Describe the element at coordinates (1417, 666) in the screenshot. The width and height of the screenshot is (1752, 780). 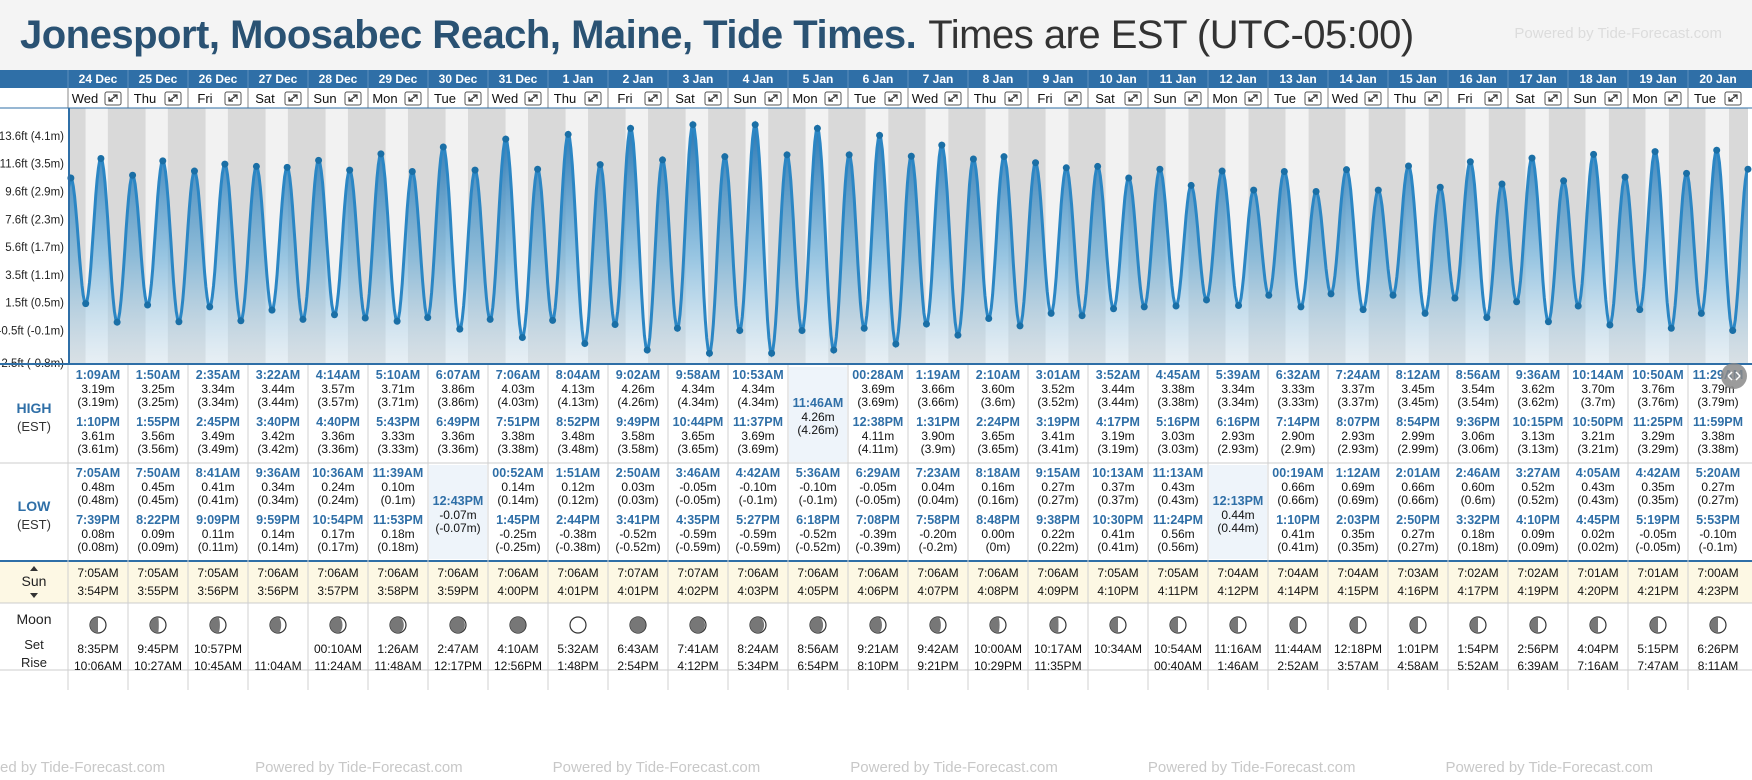
I see `moon-time: 4:58AM` at that location.